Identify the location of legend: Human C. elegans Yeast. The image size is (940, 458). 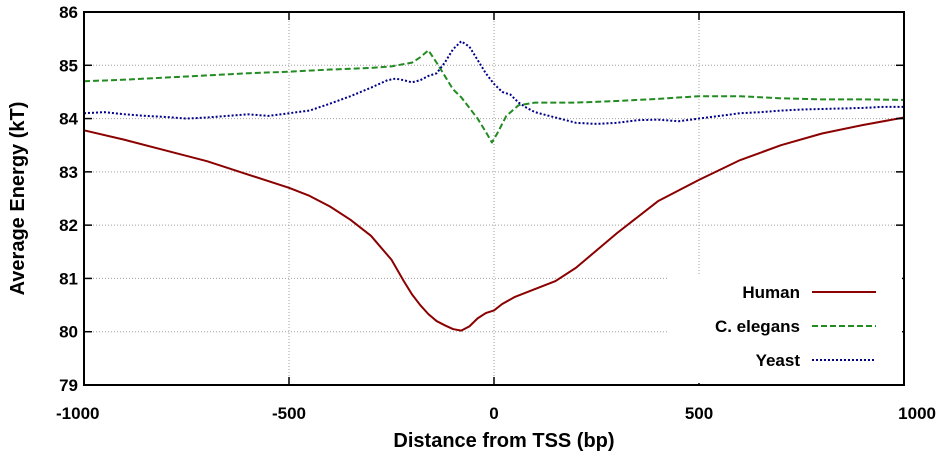
(785, 329).